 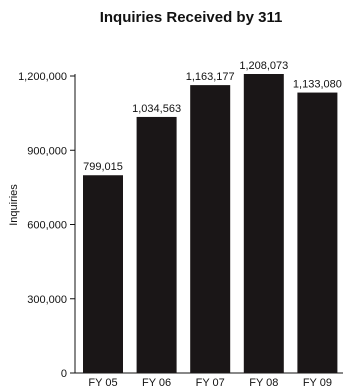 What do you see at coordinates (64, 374) in the screenshot?
I see `y-tick-label: 0` at bounding box center [64, 374].